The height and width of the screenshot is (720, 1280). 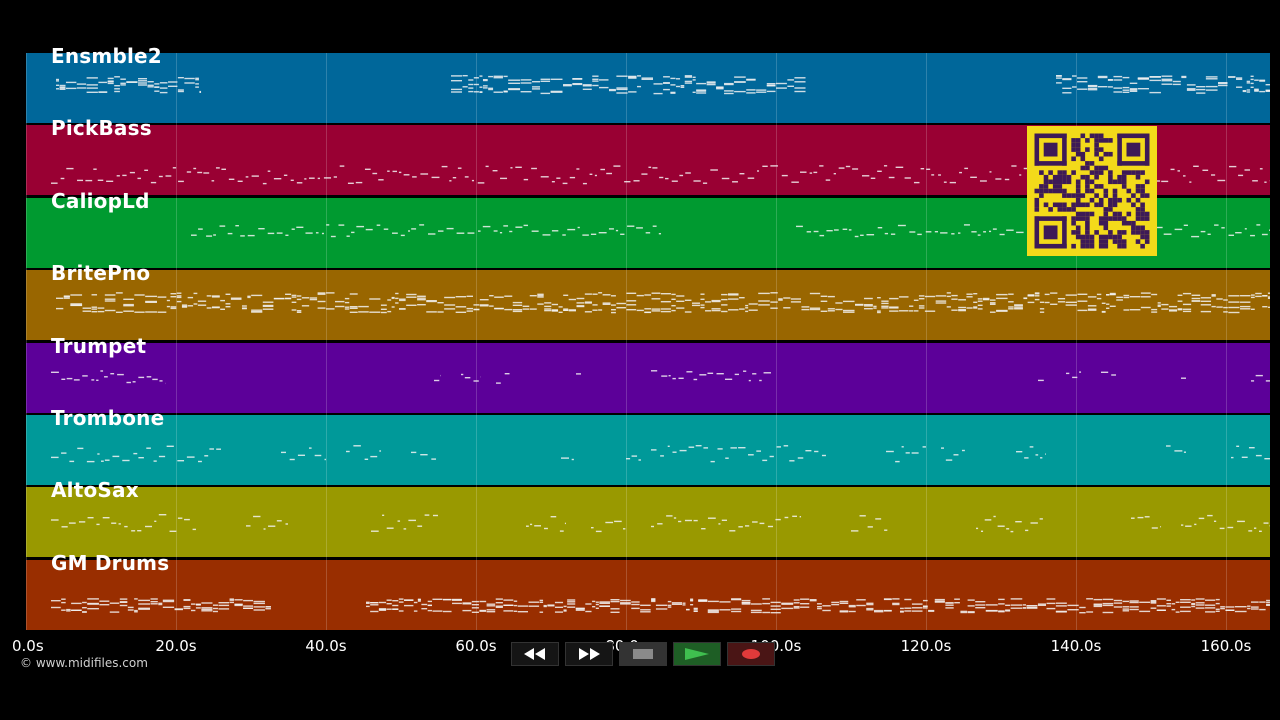 I want to click on play-button, so click(x=697, y=654).